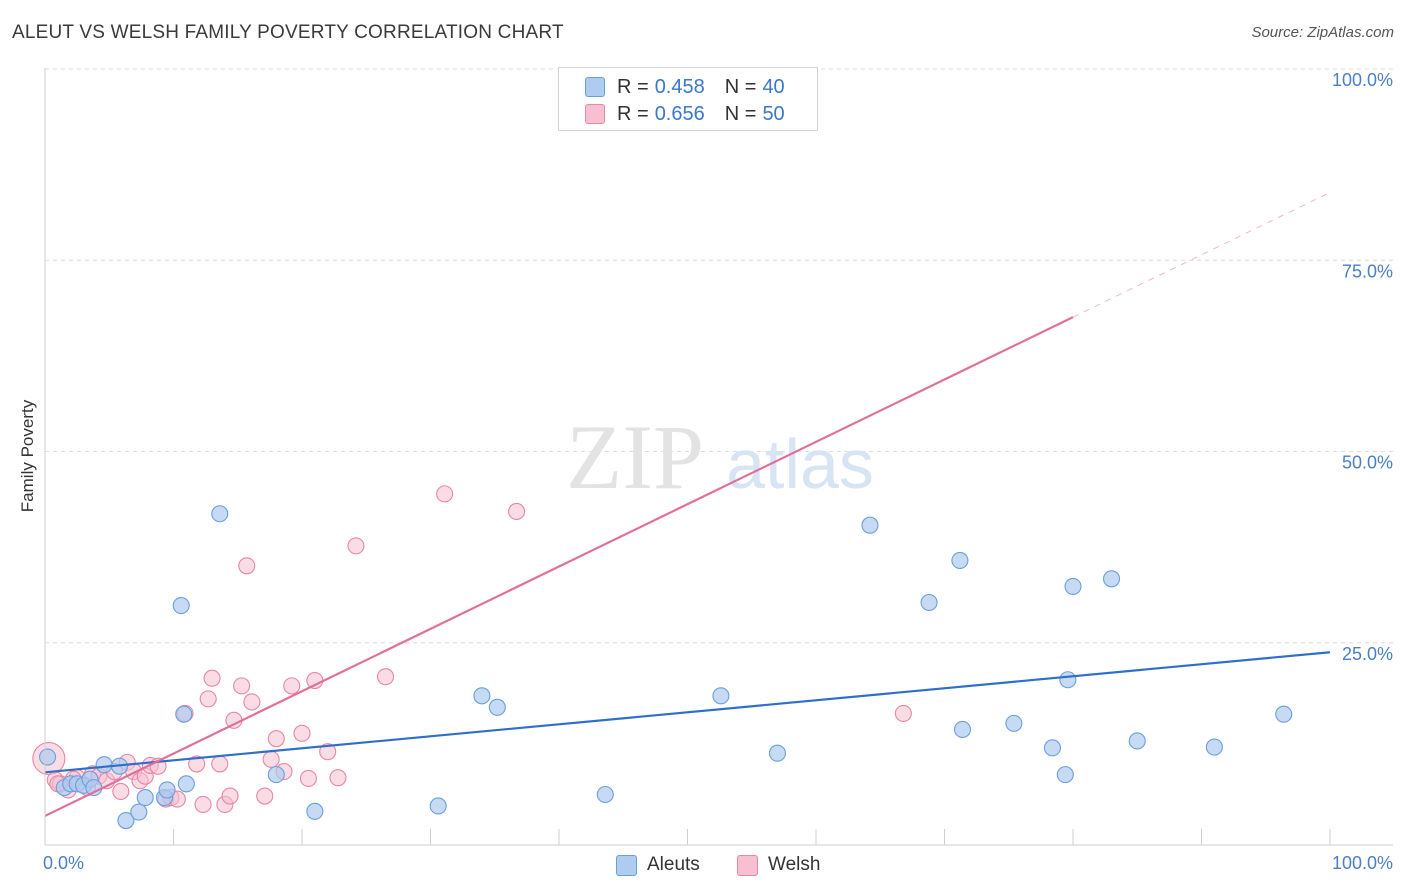 Image resolution: width=1406 pixels, height=892 pixels. I want to click on legend: R = 0.458 N = 40 R = 0.656 N = 50, so click(688, 99).